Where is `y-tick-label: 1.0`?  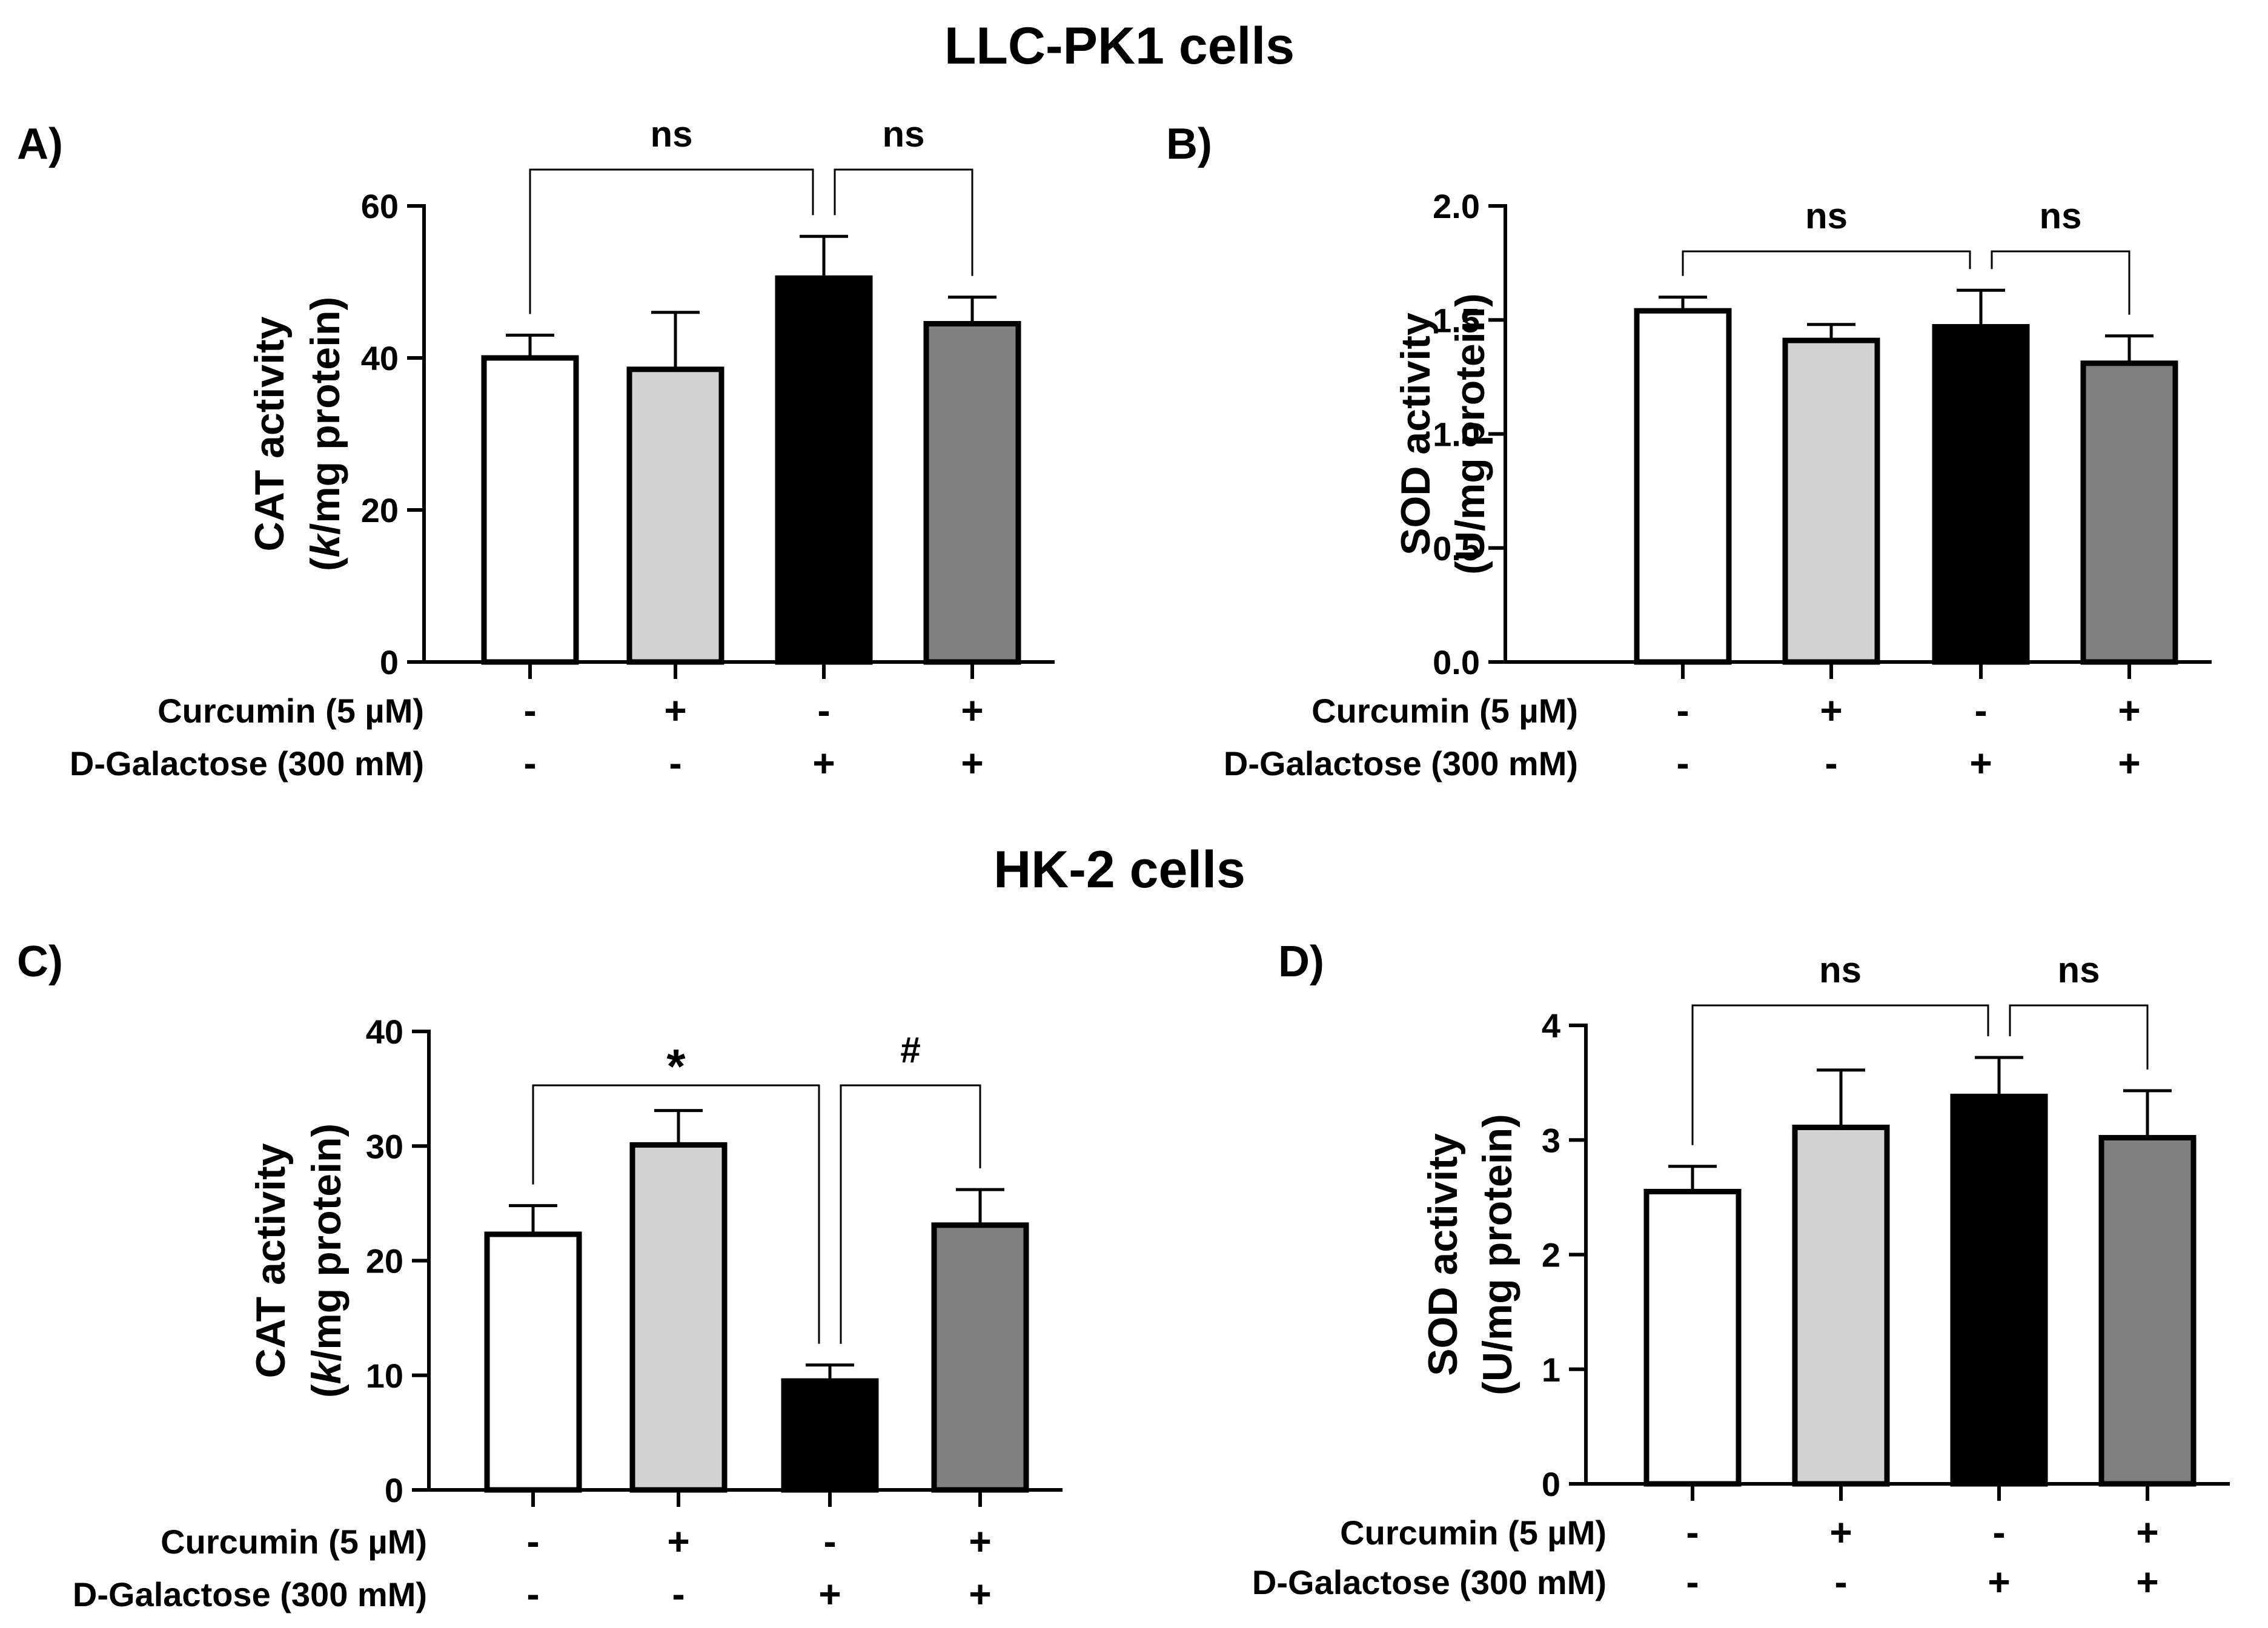 y-tick-label: 1.0 is located at coordinates (1456, 434).